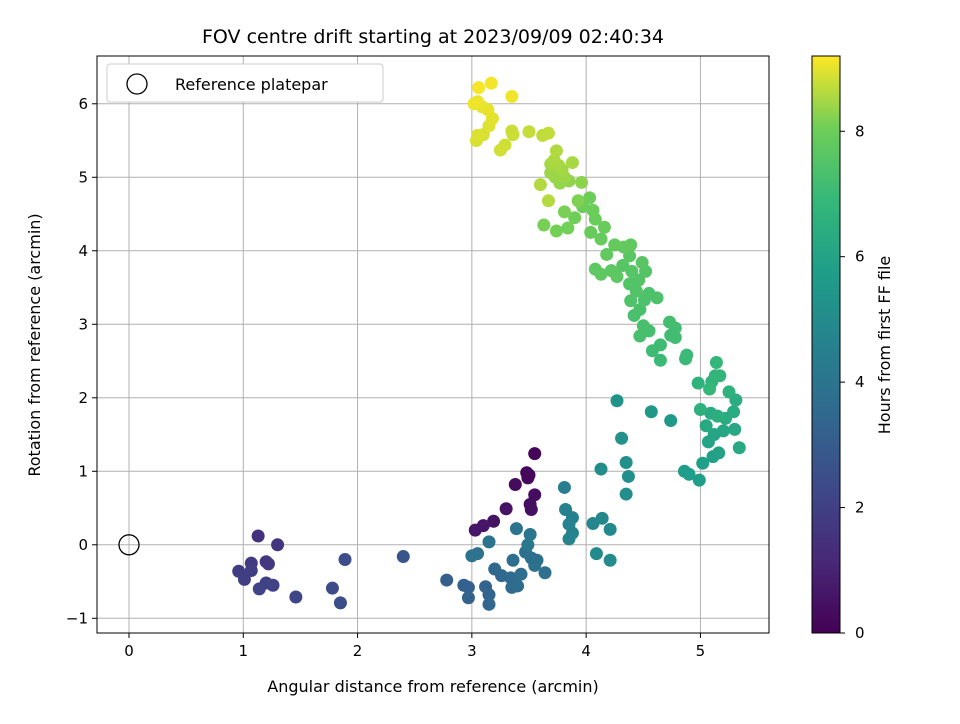  What do you see at coordinates (358, 651) in the screenshot?
I see `x-tick-label: 2` at bounding box center [358, 651].